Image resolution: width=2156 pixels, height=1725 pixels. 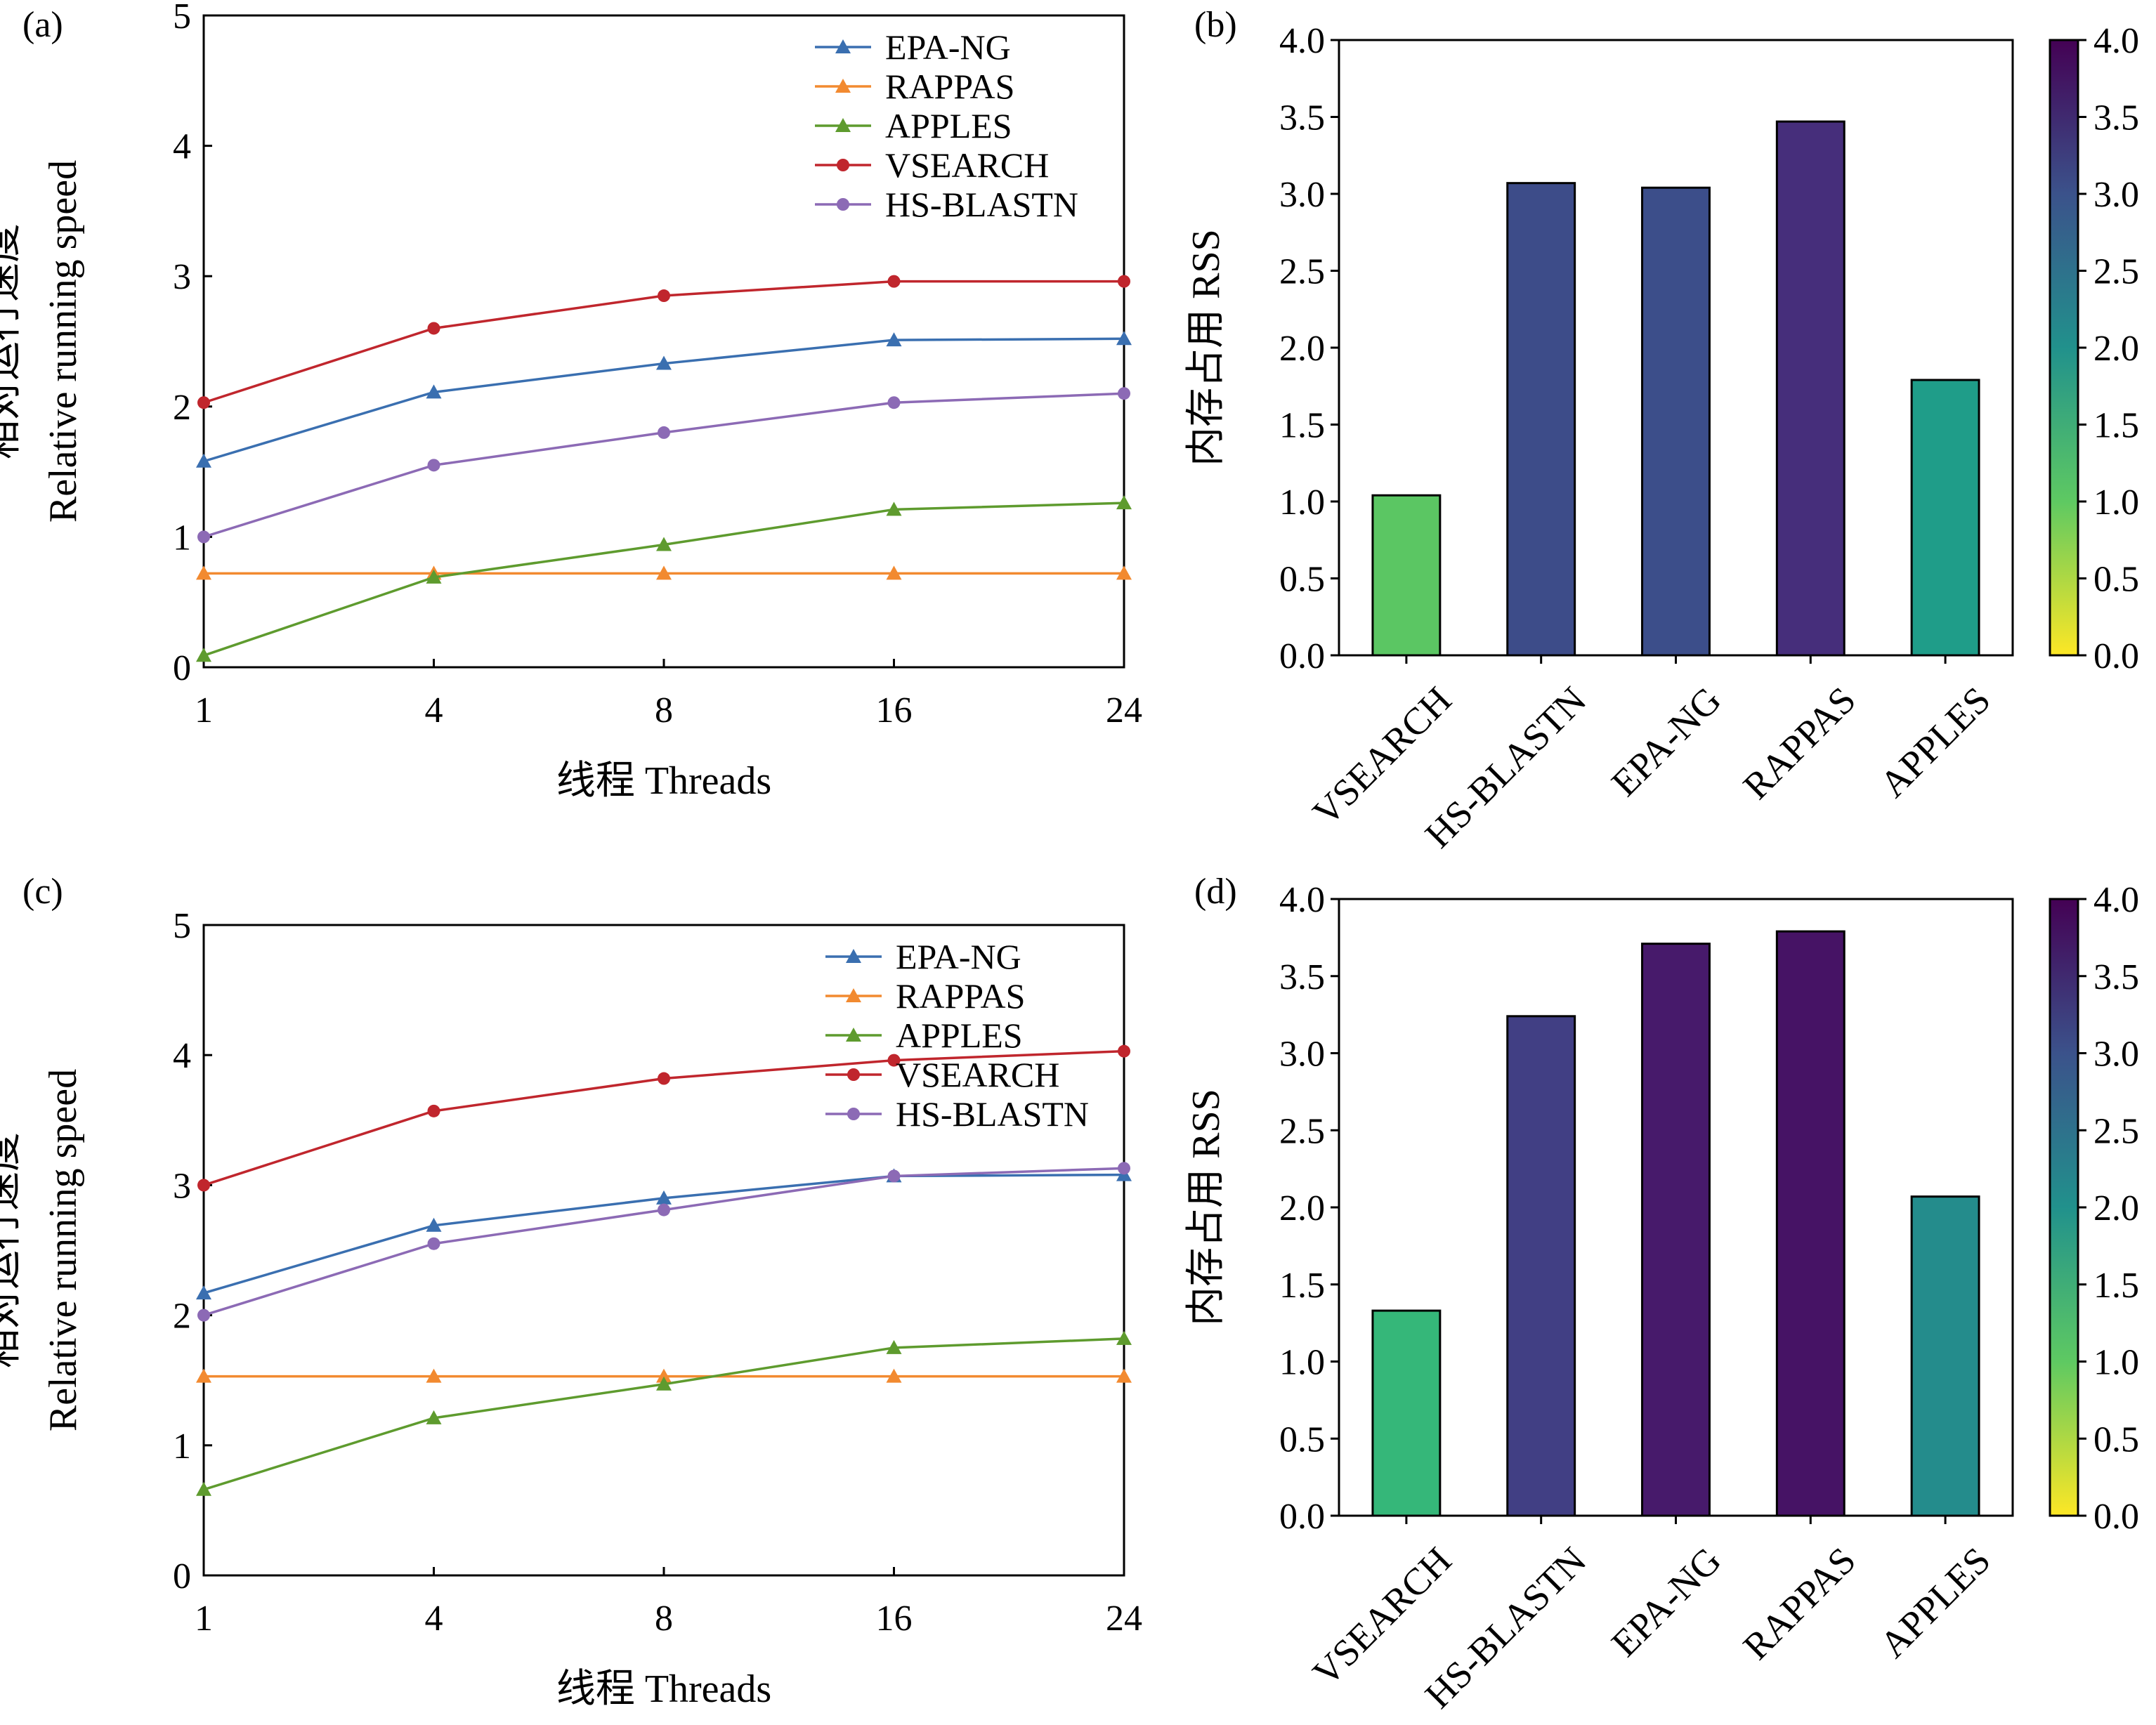 What do you see at coordinates (12, 341) in the screenshot?
I see `y-axis-label-line1: 相对运行速度` at bounding box center [12, 341].